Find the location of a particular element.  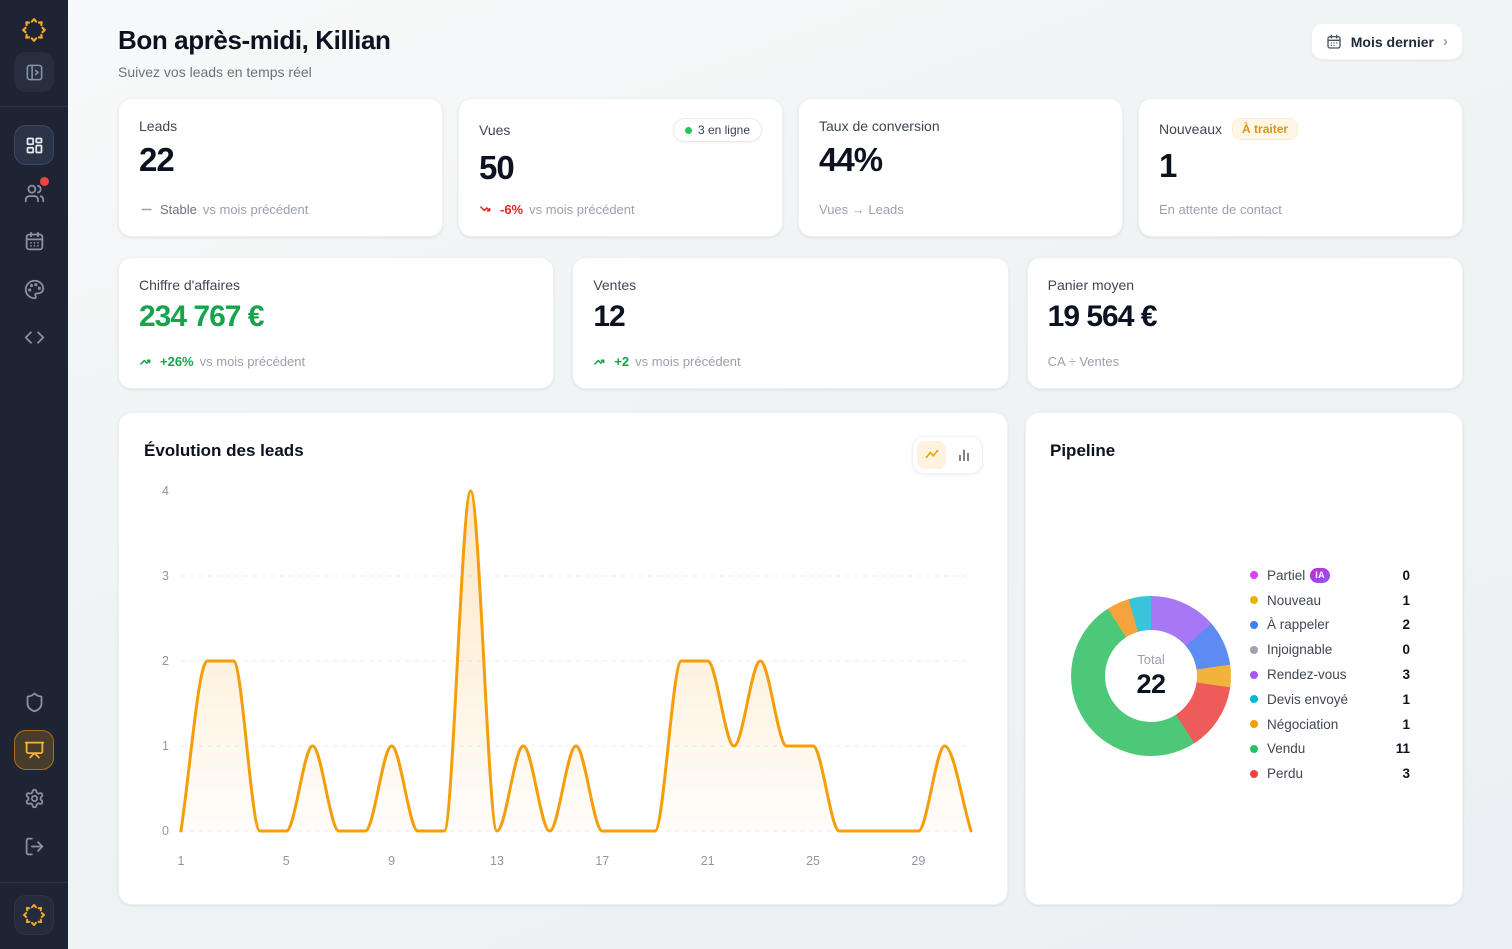

online-badge: 3 en ligne is located at coordinates (717, 130).